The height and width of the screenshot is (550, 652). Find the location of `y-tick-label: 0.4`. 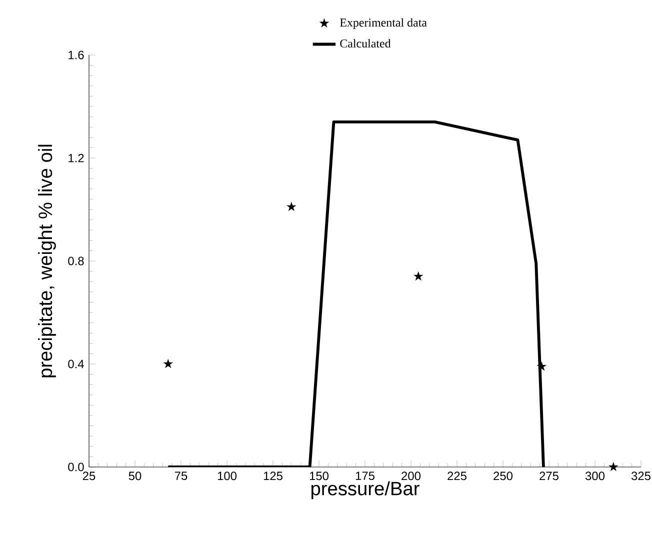

y-tick-label: 0.4 is located at coordinates (76, 364).